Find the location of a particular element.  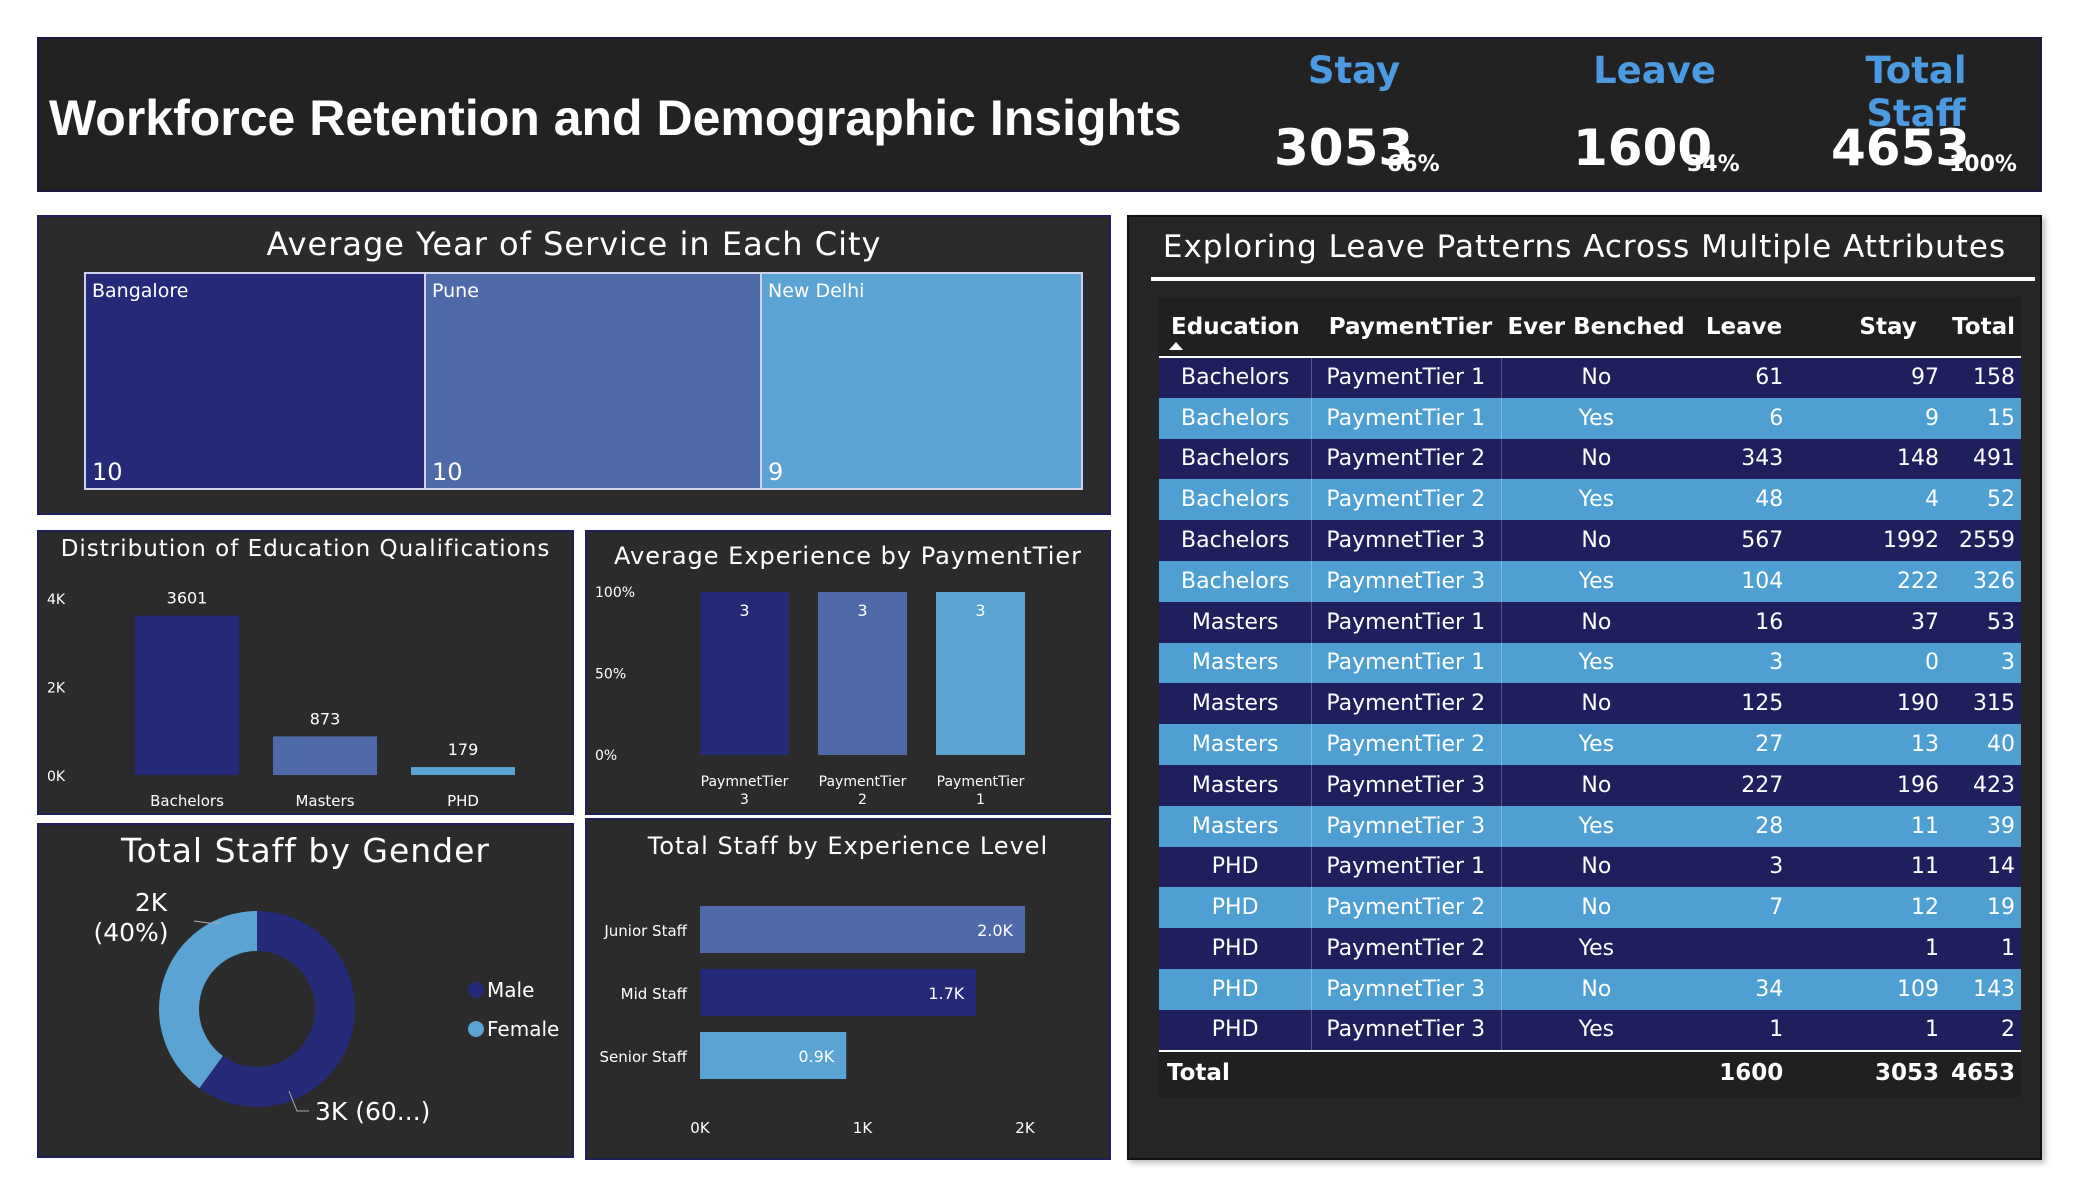

cell-paymenttier: PaymentTier 2 is located at coordinates (1406, 500).